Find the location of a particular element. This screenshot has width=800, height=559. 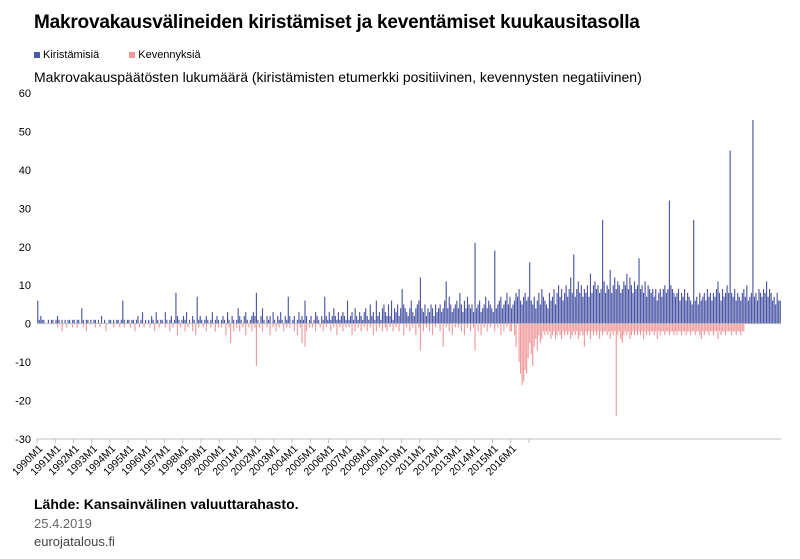

y-tick-label: 40 is located at coordinates (25, 171).